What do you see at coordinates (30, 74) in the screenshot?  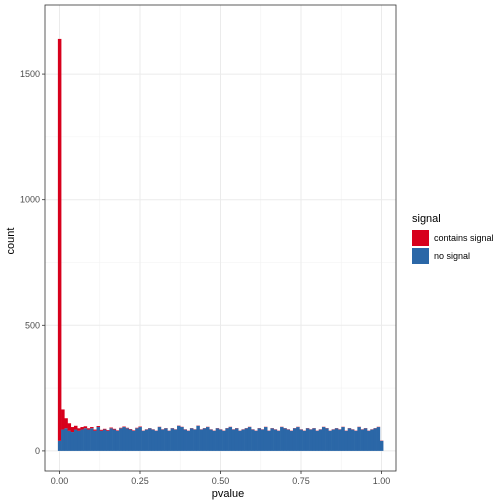 I see `y-tick-label: 1500` at bounding box center [30, 74].